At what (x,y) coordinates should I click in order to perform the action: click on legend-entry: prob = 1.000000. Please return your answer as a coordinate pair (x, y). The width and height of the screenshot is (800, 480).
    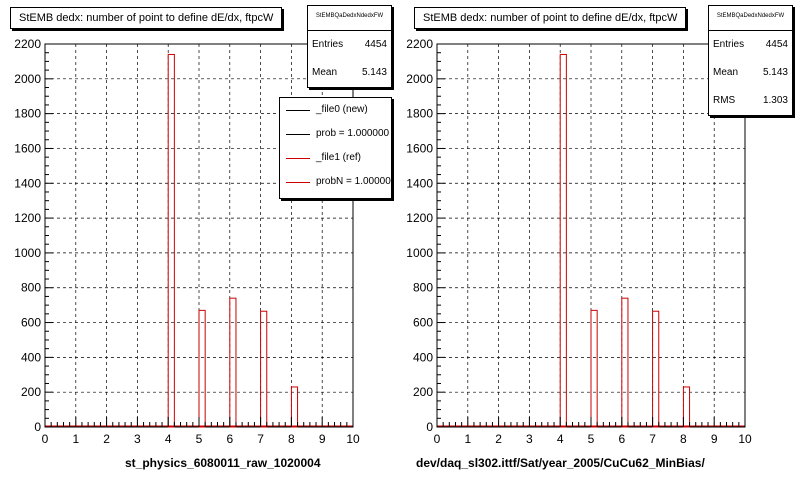
    Looking at the image, I should click on (335, 134).